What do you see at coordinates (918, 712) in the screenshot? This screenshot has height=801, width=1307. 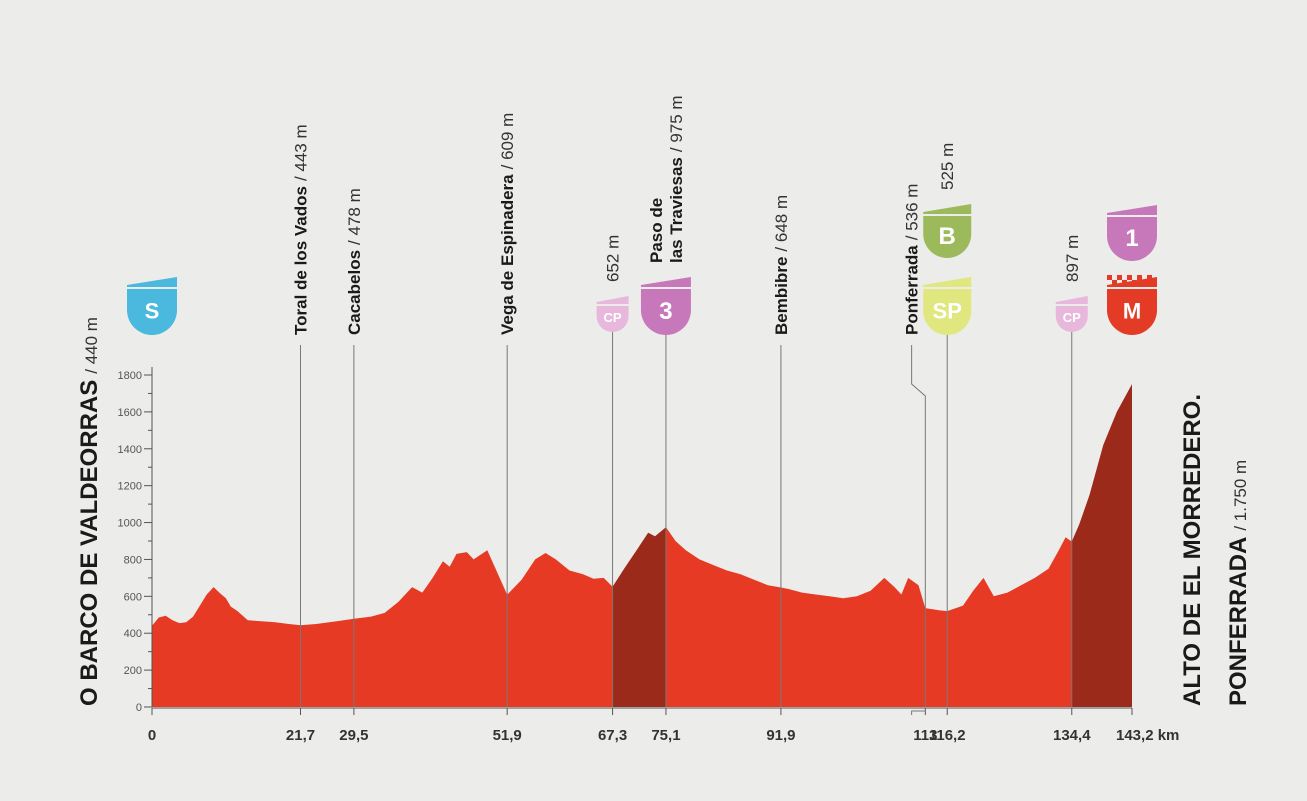 I see `waypoint-leader-base` at bounding box center [918, 712].